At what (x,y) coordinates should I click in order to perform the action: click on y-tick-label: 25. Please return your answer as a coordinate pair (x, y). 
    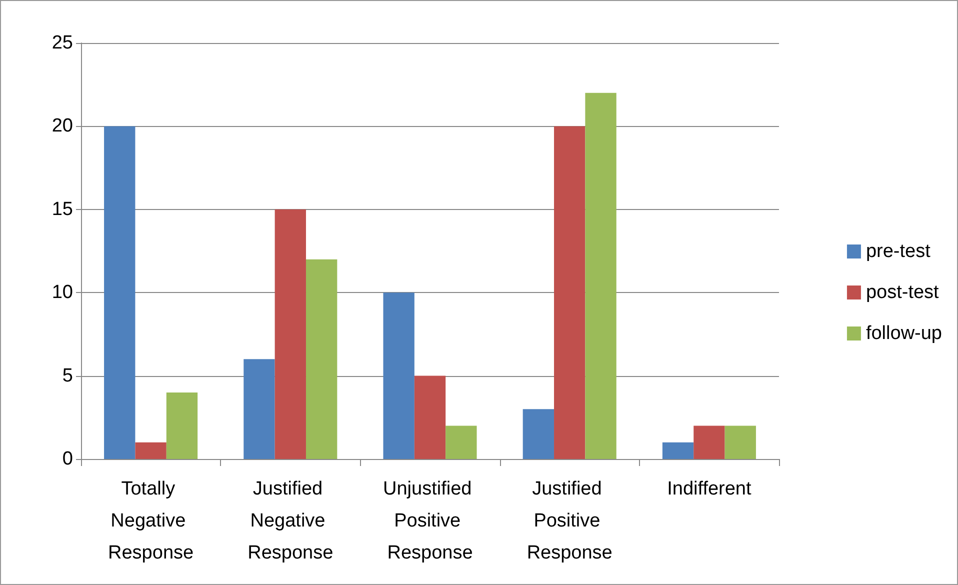
    Looking at the image, I should click on (62, 43).